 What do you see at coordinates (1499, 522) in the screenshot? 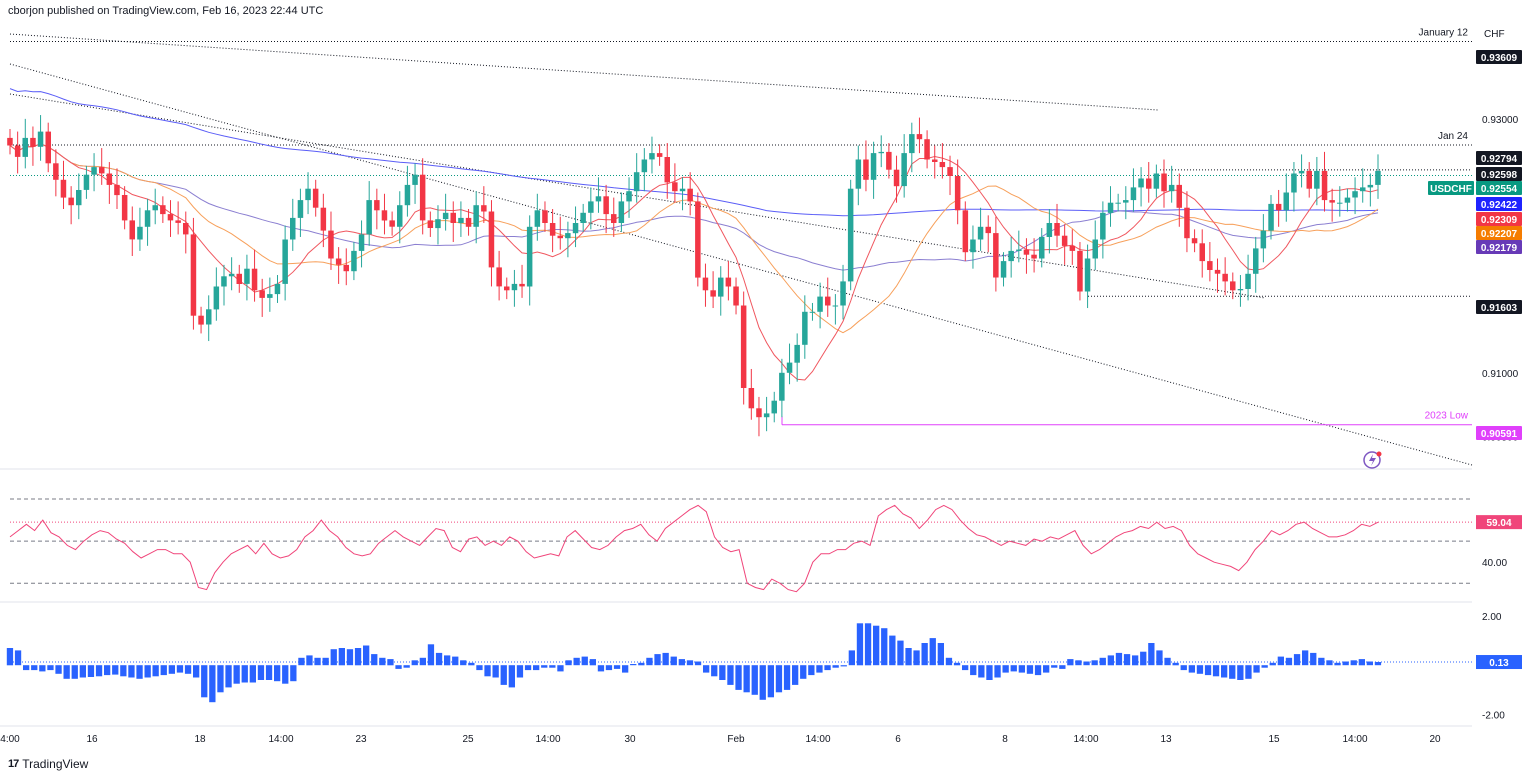
I see `rsi-value-tag` at bounding box center [1499, 522].